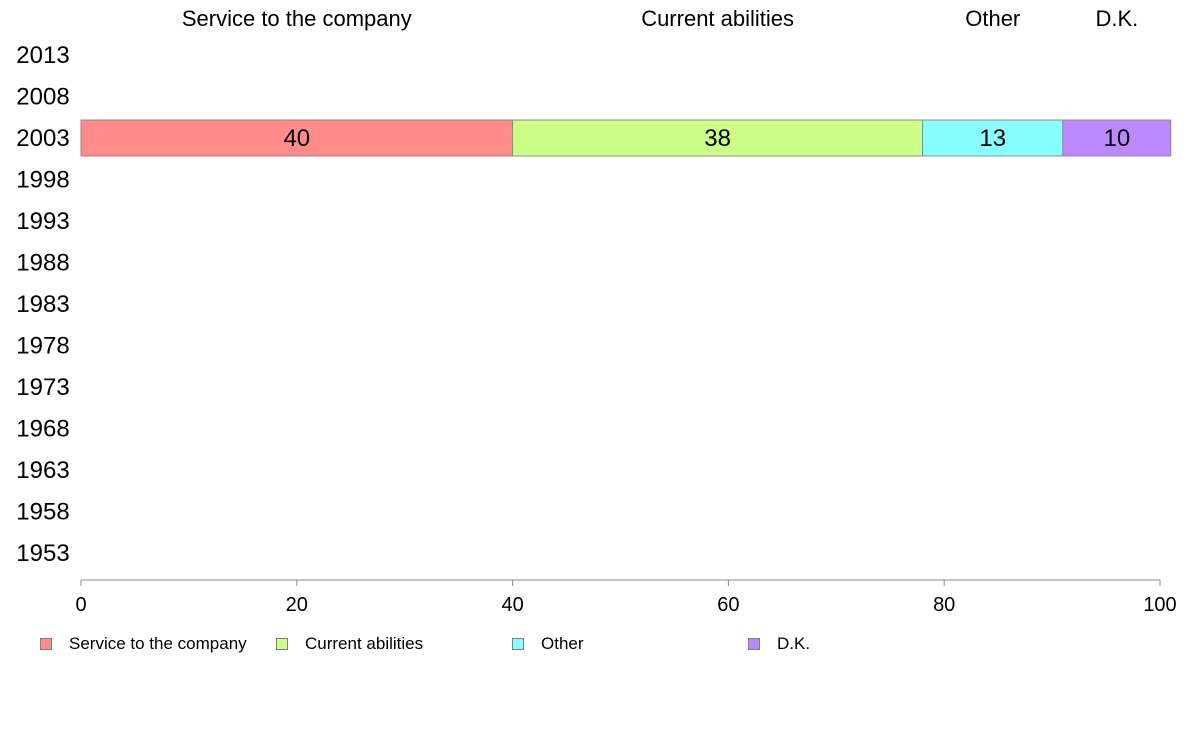 This screenshot has height=741, width=1188. Describe the element at coordinates (42, 55) in the screenshot. I see `y-tick-label: 2013` at that location.